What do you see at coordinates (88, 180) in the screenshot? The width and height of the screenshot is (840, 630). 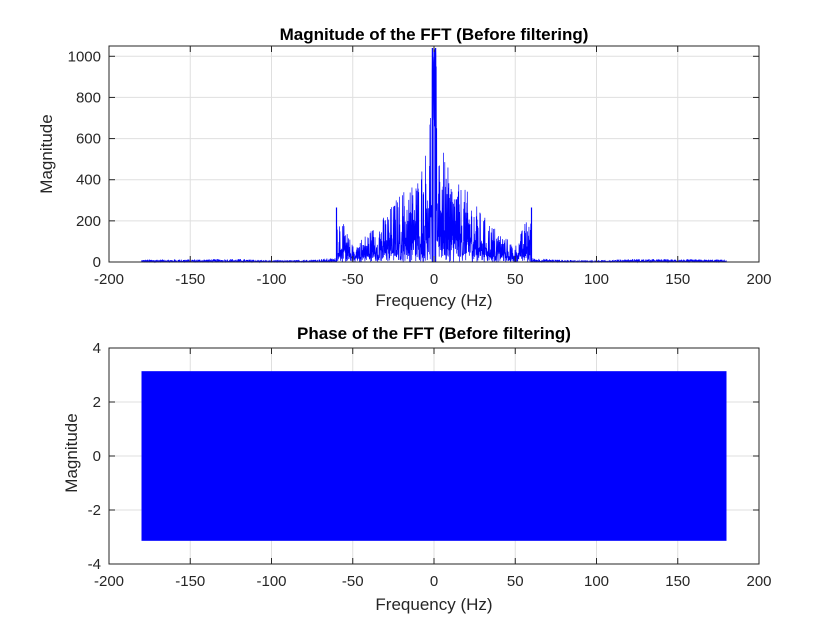 I see `y-tick-label: 400` at bounding box center [88, 180].